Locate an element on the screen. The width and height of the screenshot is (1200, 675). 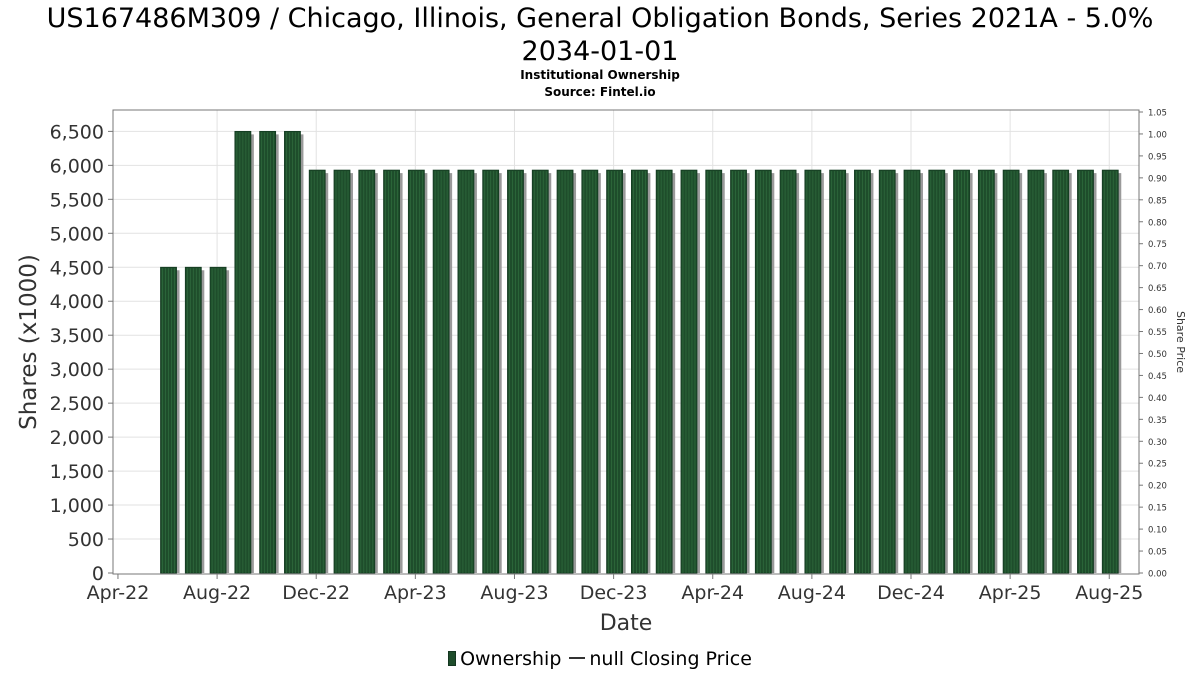
legend-swatch-price is located at coordinates (577, 658).